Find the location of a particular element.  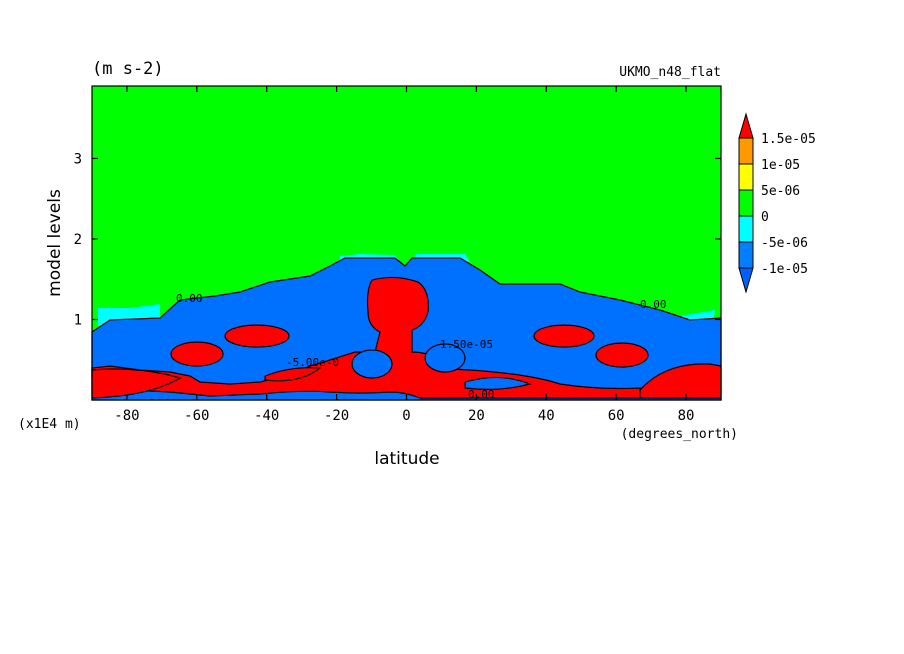

y-axis-units: (x1E4 m) is located at coordinates (49, 424).